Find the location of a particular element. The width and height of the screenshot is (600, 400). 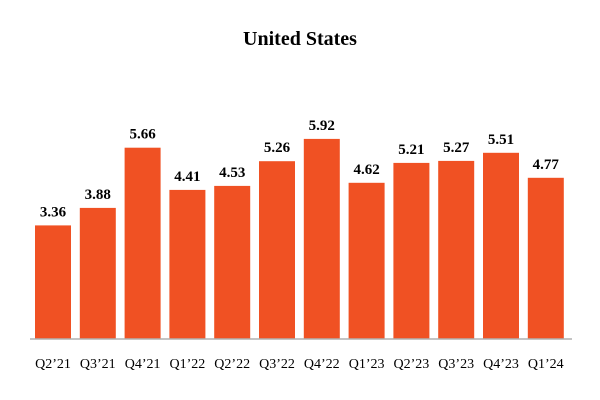

x-tick-label-1: Q3’21 is located at coordinates (98, 364).